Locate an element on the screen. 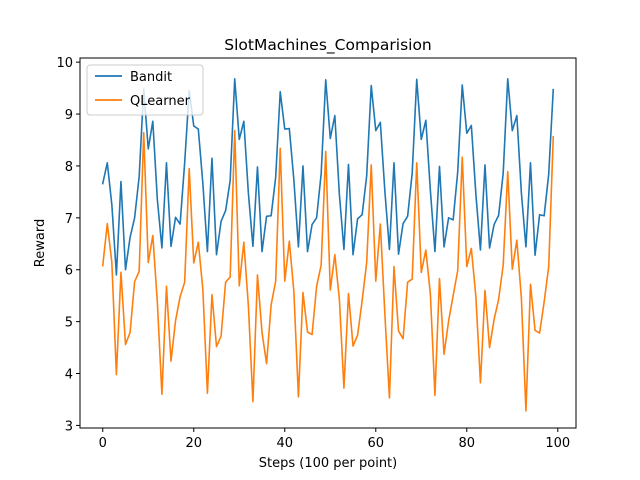 This screenshot has height=480, width=640. y-tick-label: 9 is located at coordinates (69, 115).